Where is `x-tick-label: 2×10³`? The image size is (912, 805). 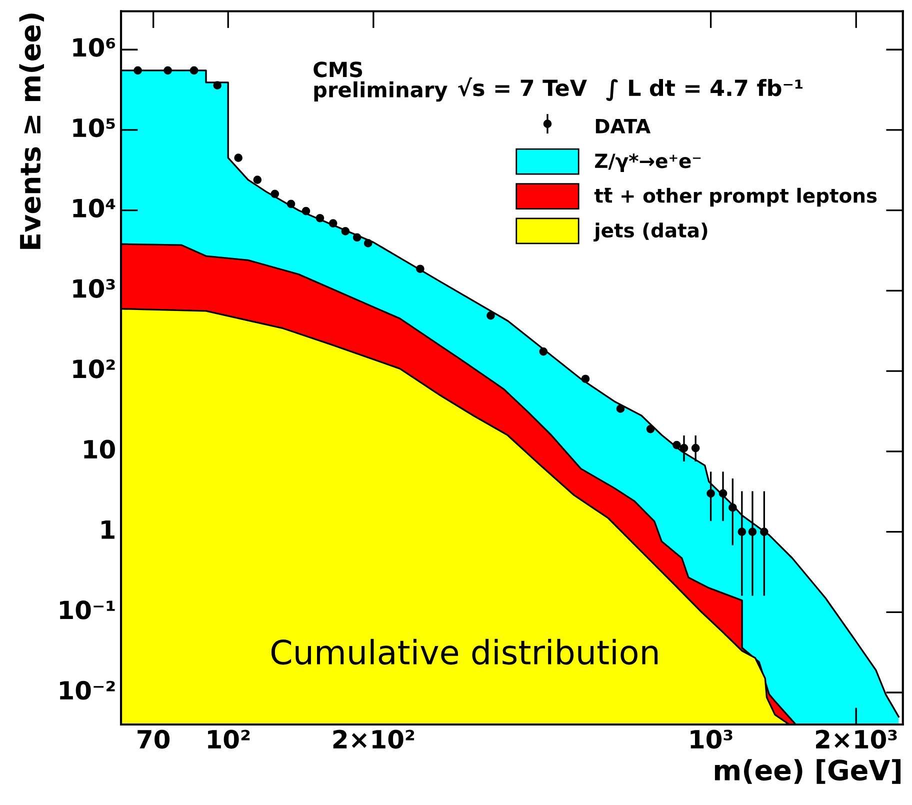 x-tick-label: 2×10³ is located at coordinates (856, 739).